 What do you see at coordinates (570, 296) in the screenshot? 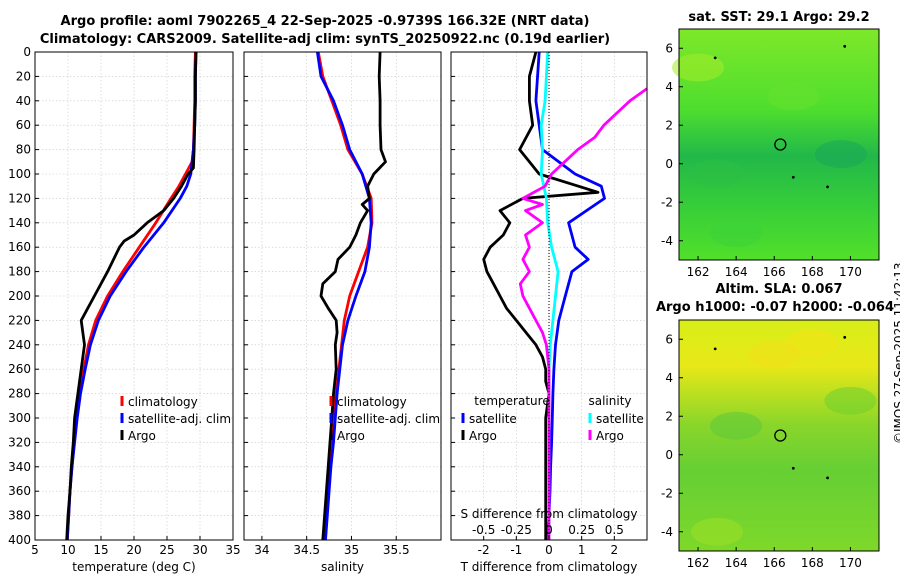
I see `diff-series-temperature-satellite` at bounding box center [570, 296].